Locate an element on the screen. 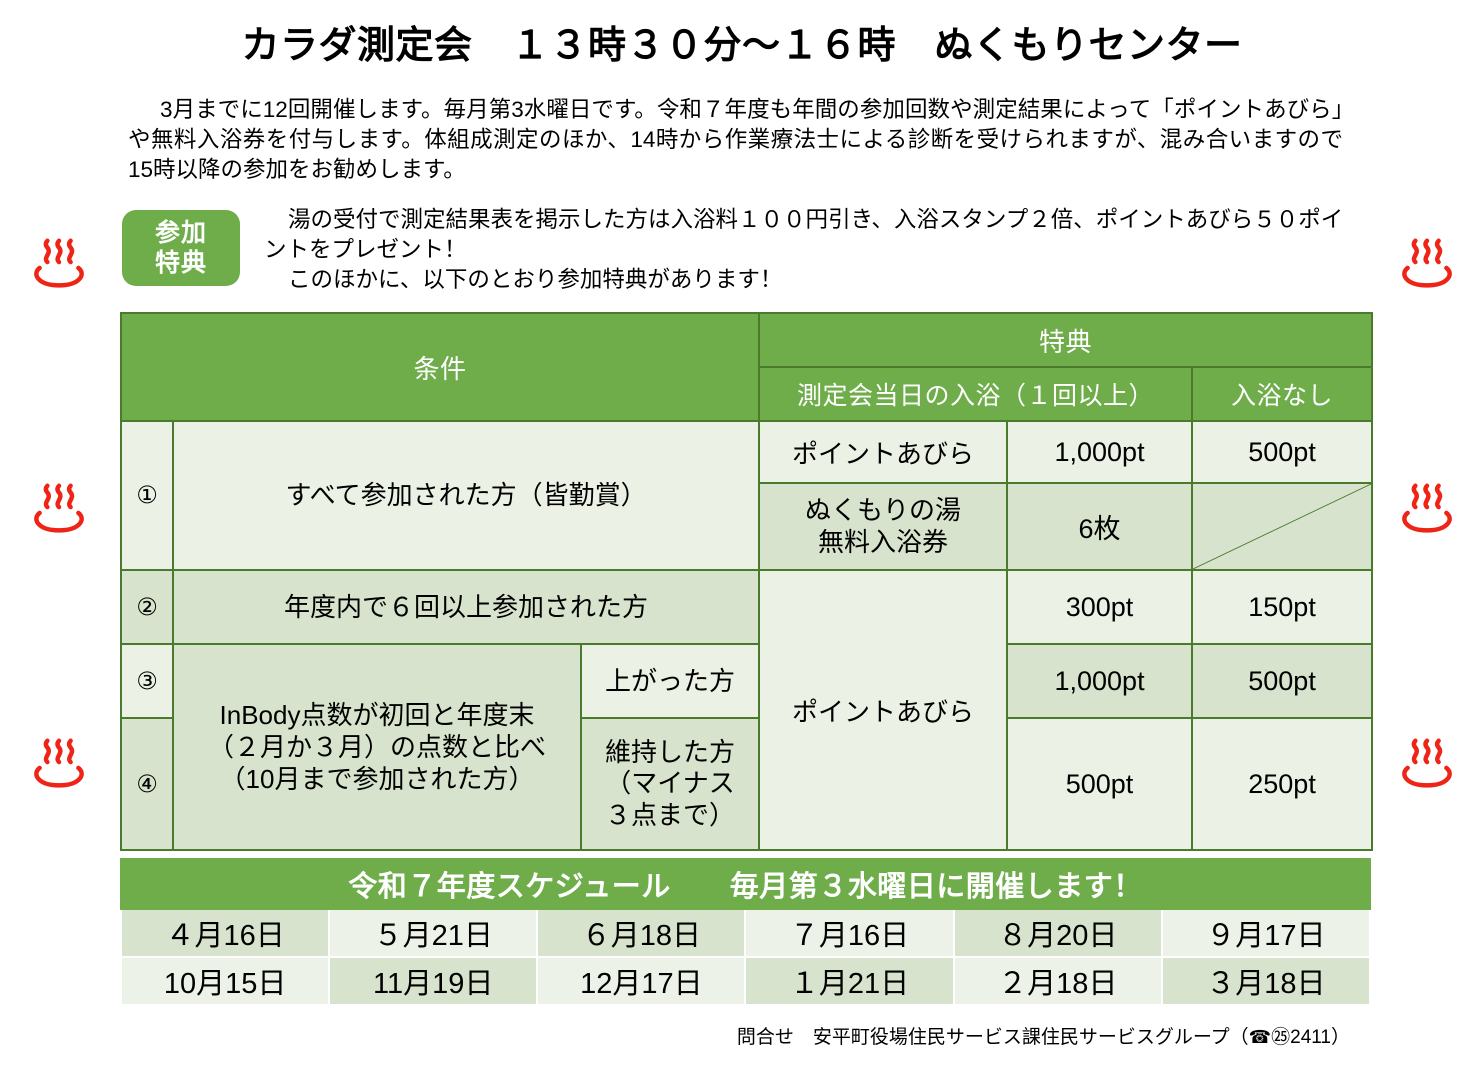 The width and height of the screenshot is (1484, 1081). row-index-2: ② is located at coordinates (147, 607).